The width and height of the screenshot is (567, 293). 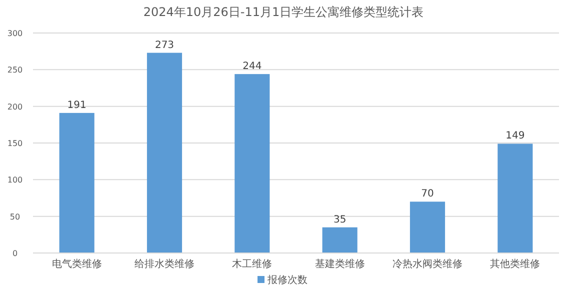 What do you see at coordinates (515, 264) in the screenshot?
I see `x-tick-label: 其他类维修` at bounding box center [515, 264].